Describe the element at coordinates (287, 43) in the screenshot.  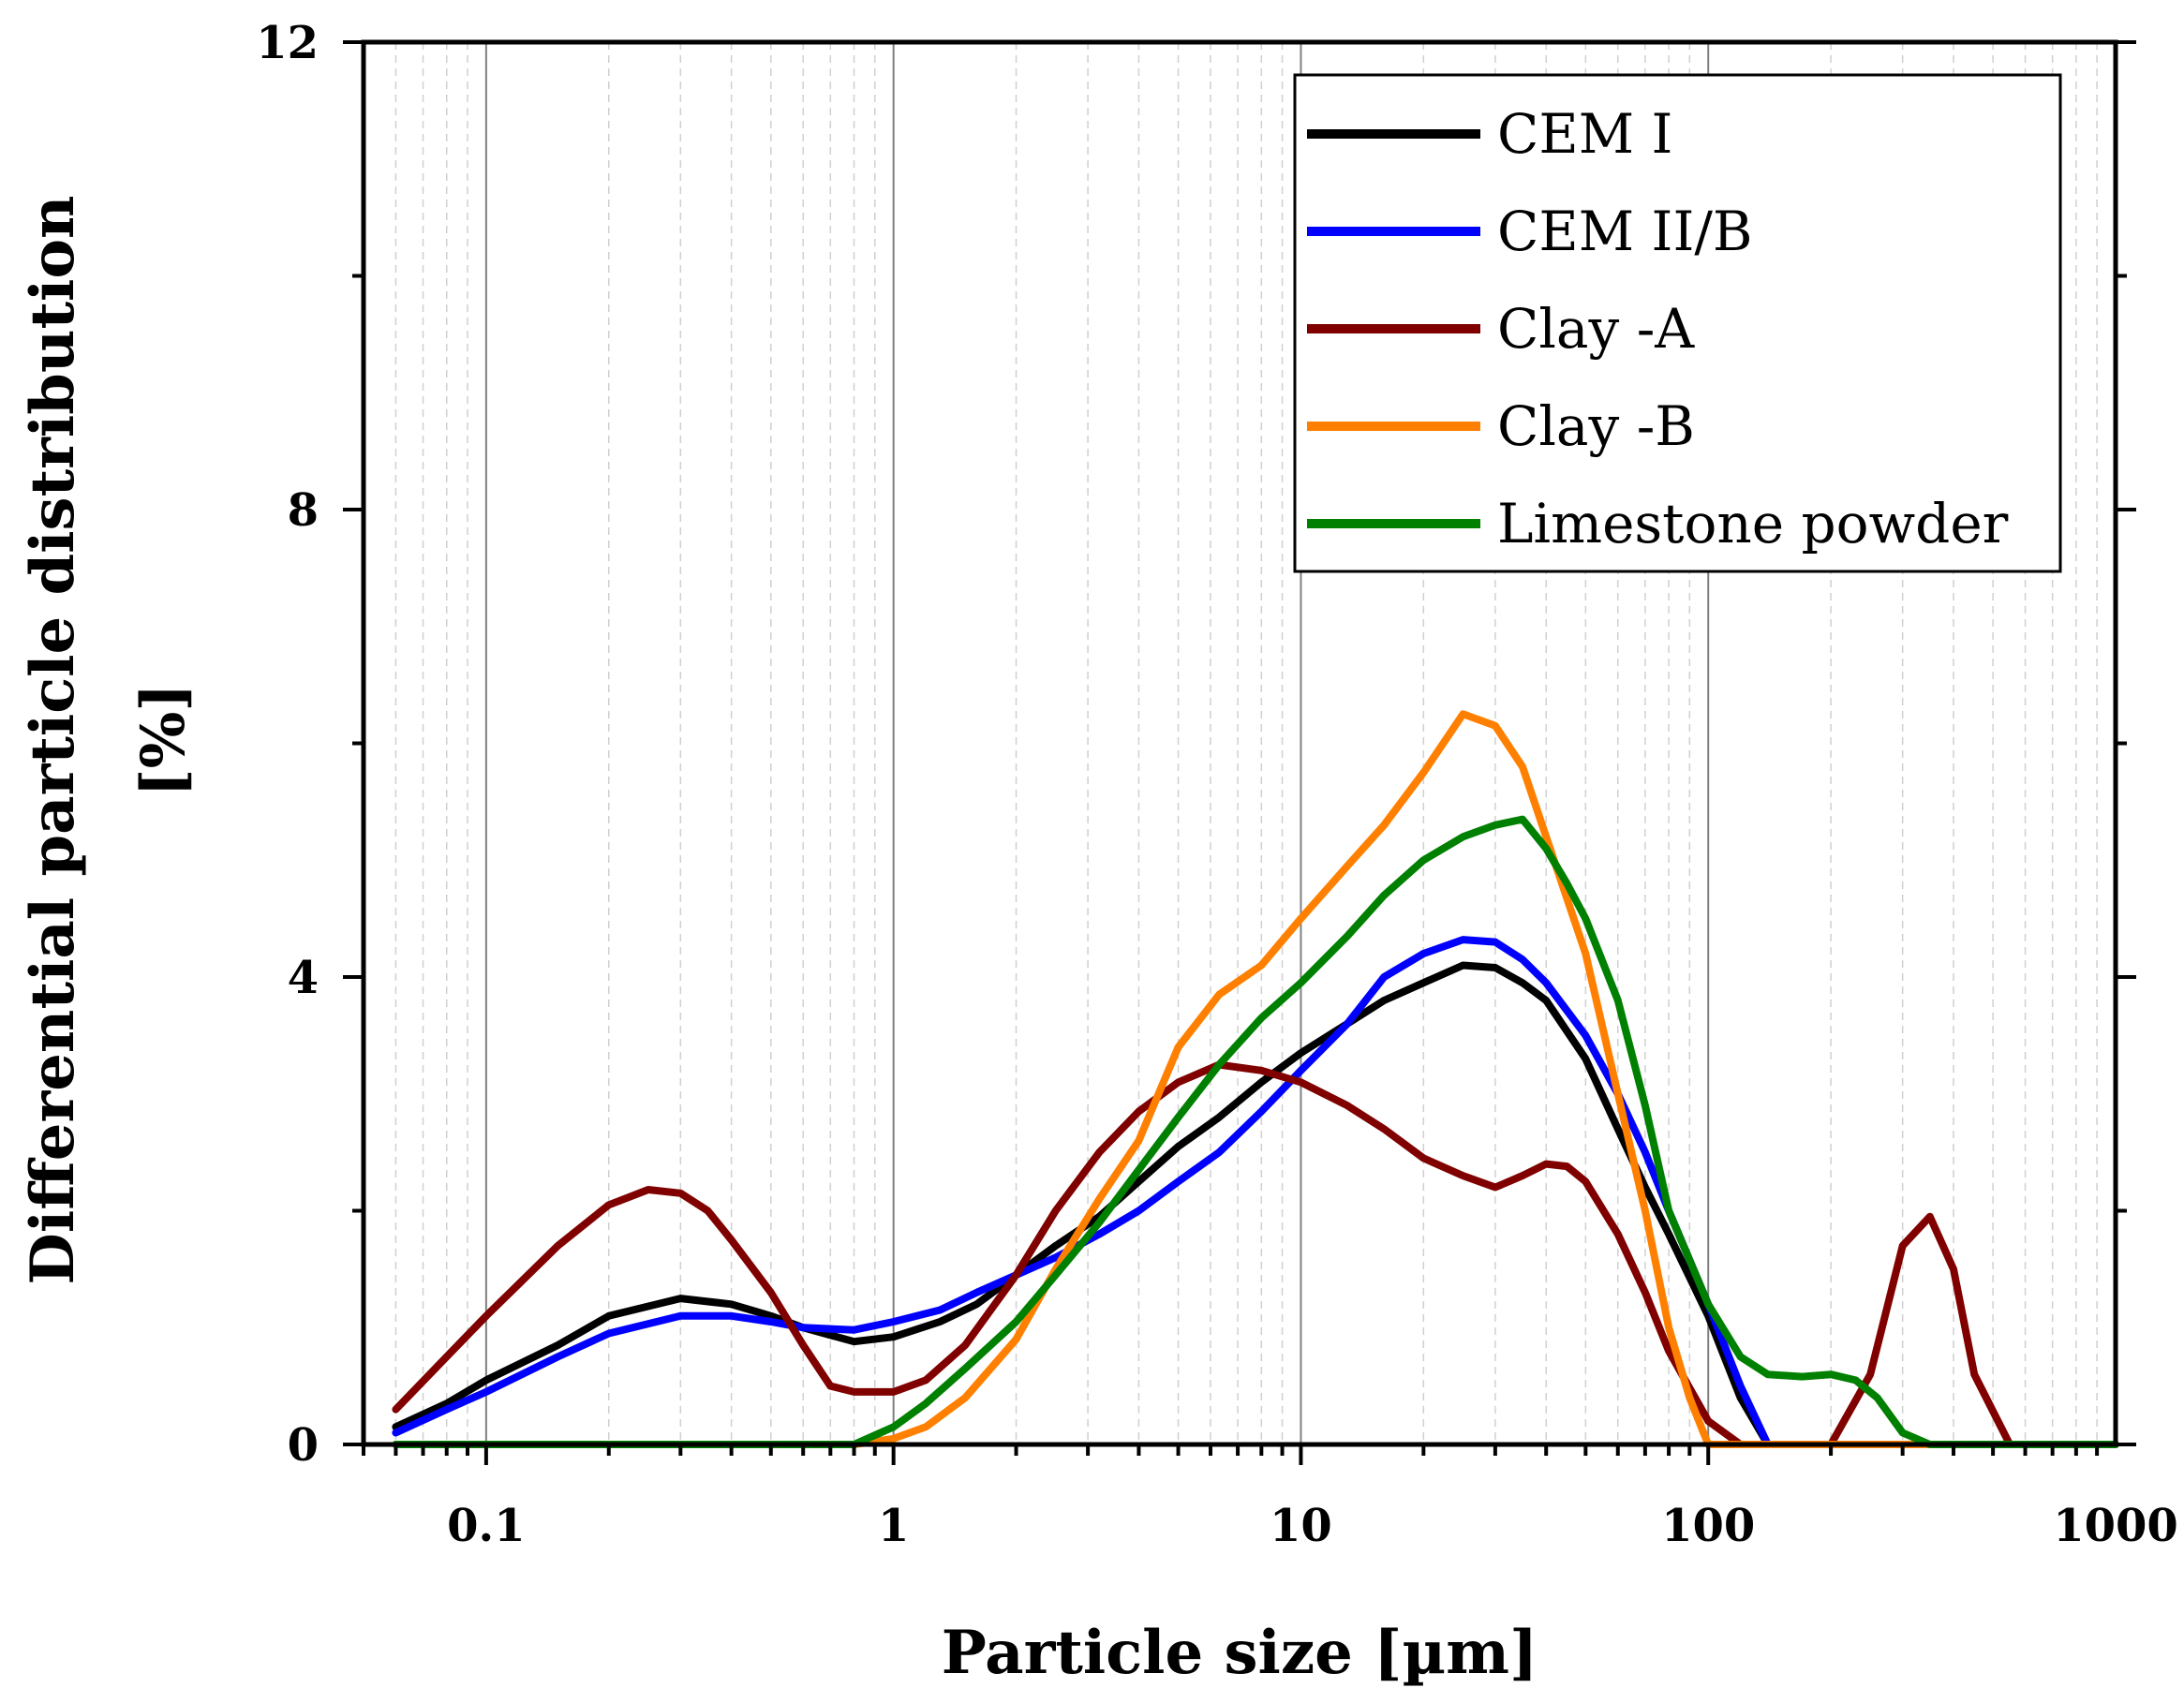
I see `y-tick-label: 12` at that location.